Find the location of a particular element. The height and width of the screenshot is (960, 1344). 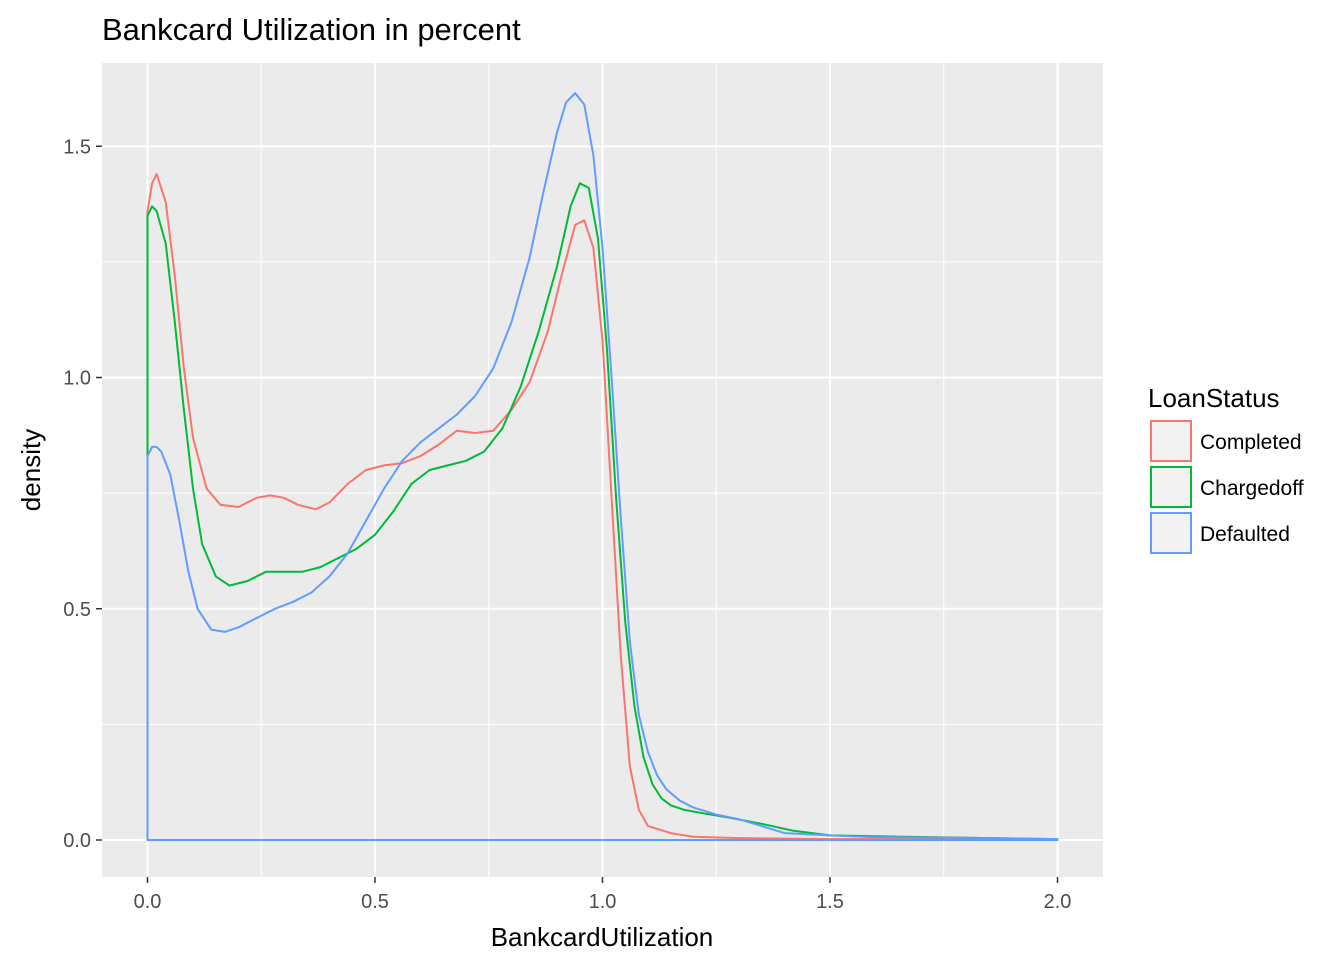

x-tick-label: 0.0 is located at coordinates (148, 902).